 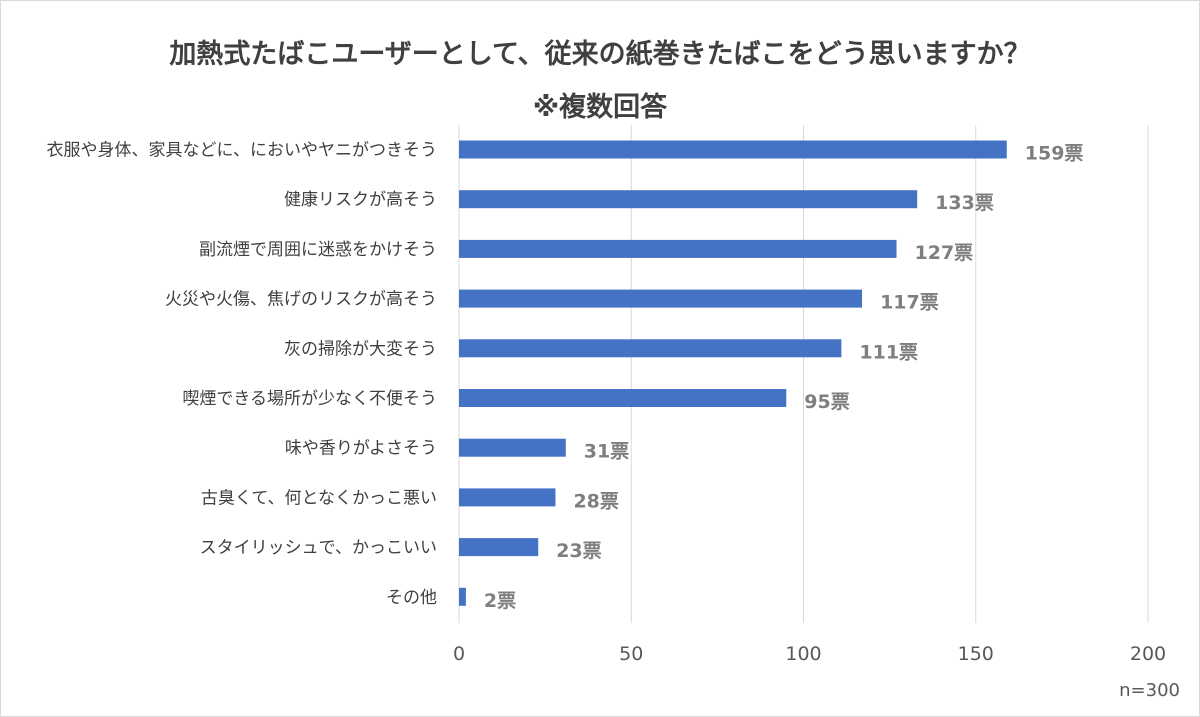 I want to click on category-label: スタイリッシュで、かっこいい, so click(x=318, y=548).